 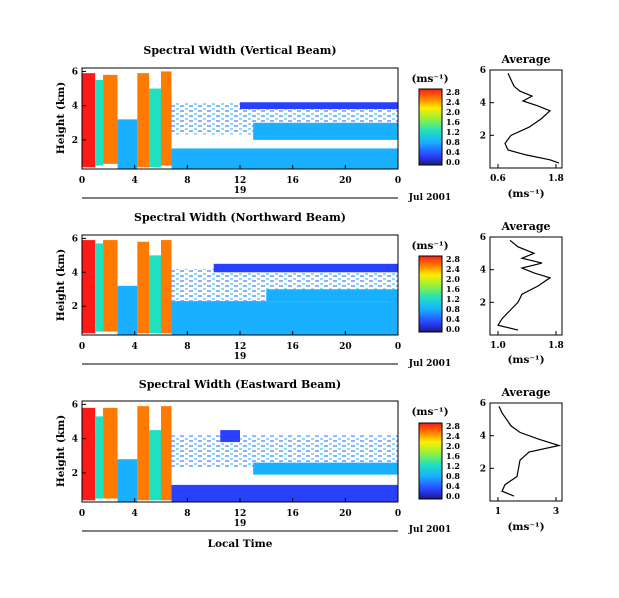 What do you see at coordinates (284, 451) in the screenshot?
I see `heatmap-scatter` at bounding box center [284, 451].